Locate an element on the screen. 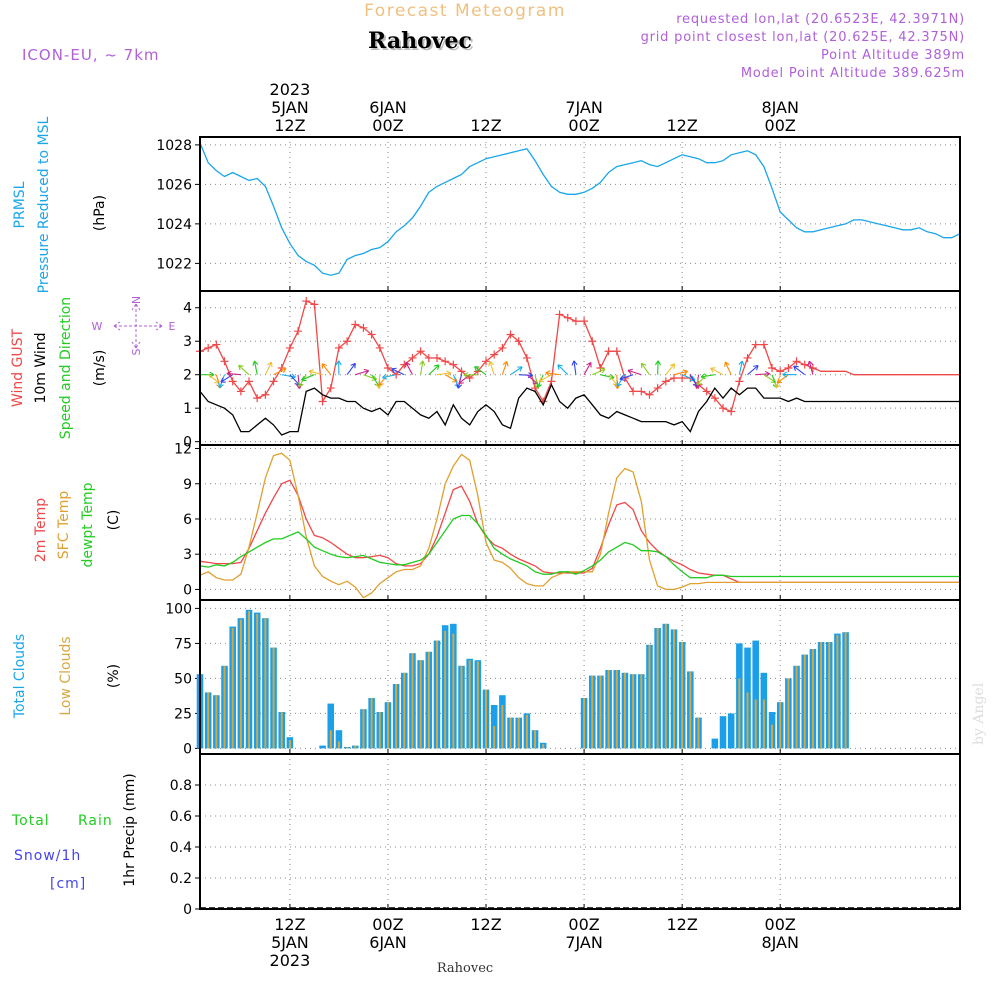  top-time-label: 12Z is located at coordinates (485, 125).